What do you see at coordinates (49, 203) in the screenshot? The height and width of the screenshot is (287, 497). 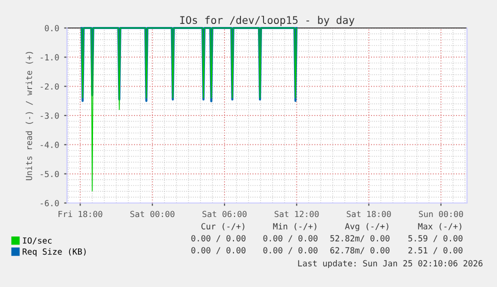 I see `y-tick-label: -6.0` at bounding box center [49, 203].